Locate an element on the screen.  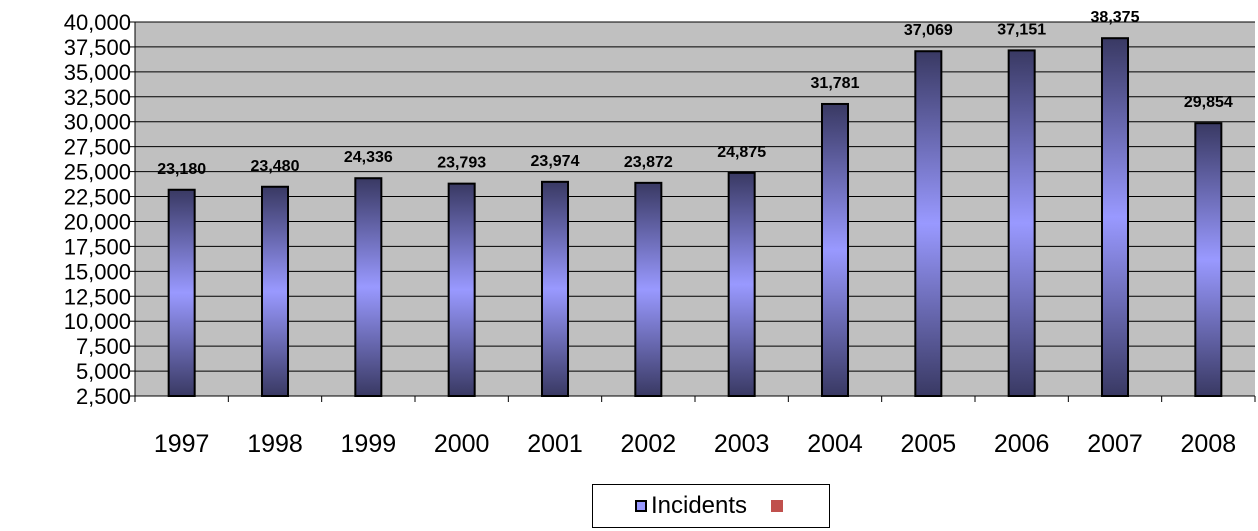
x-tick-label: 1998 is located at coordinates (275, 444).